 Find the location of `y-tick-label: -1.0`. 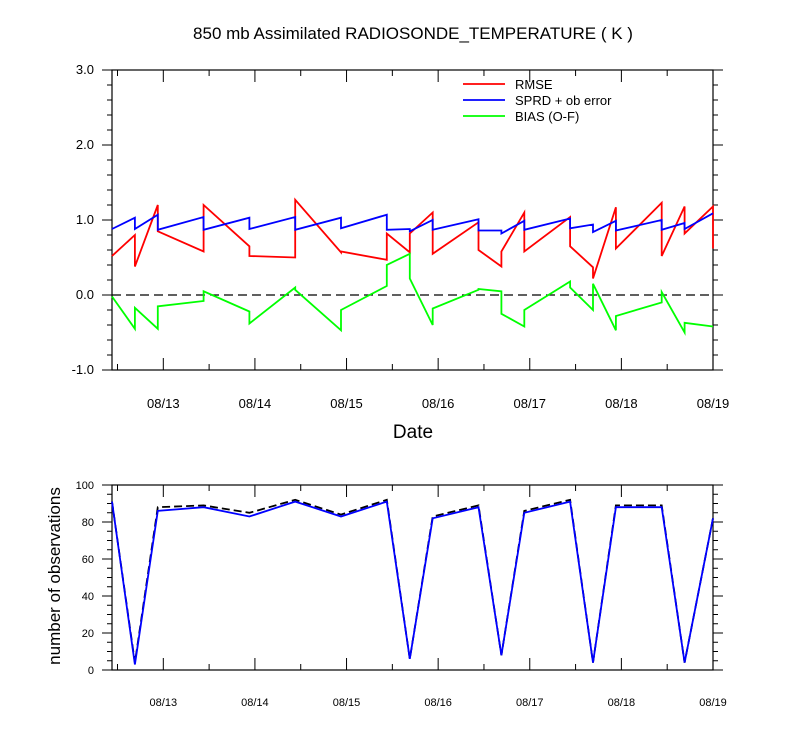

y-tick-label: -1.0 is located at coordinates (83, 369).